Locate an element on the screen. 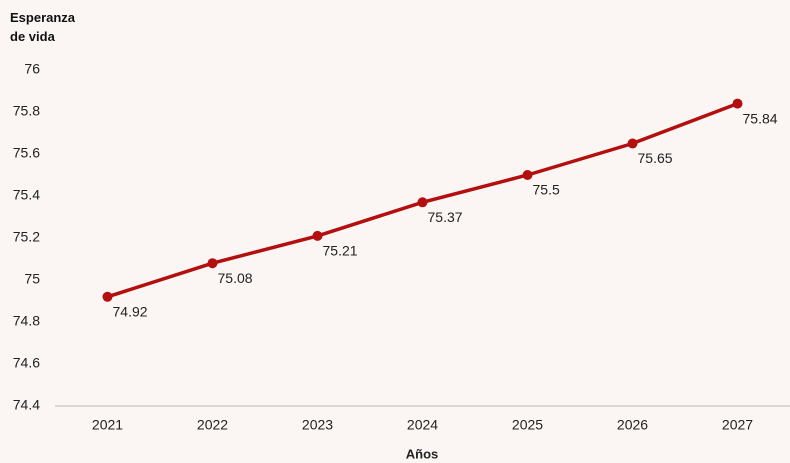 This screenshot has height=463, width=790. y-tick-label: 74.6 is located at coordinates (26, 363).